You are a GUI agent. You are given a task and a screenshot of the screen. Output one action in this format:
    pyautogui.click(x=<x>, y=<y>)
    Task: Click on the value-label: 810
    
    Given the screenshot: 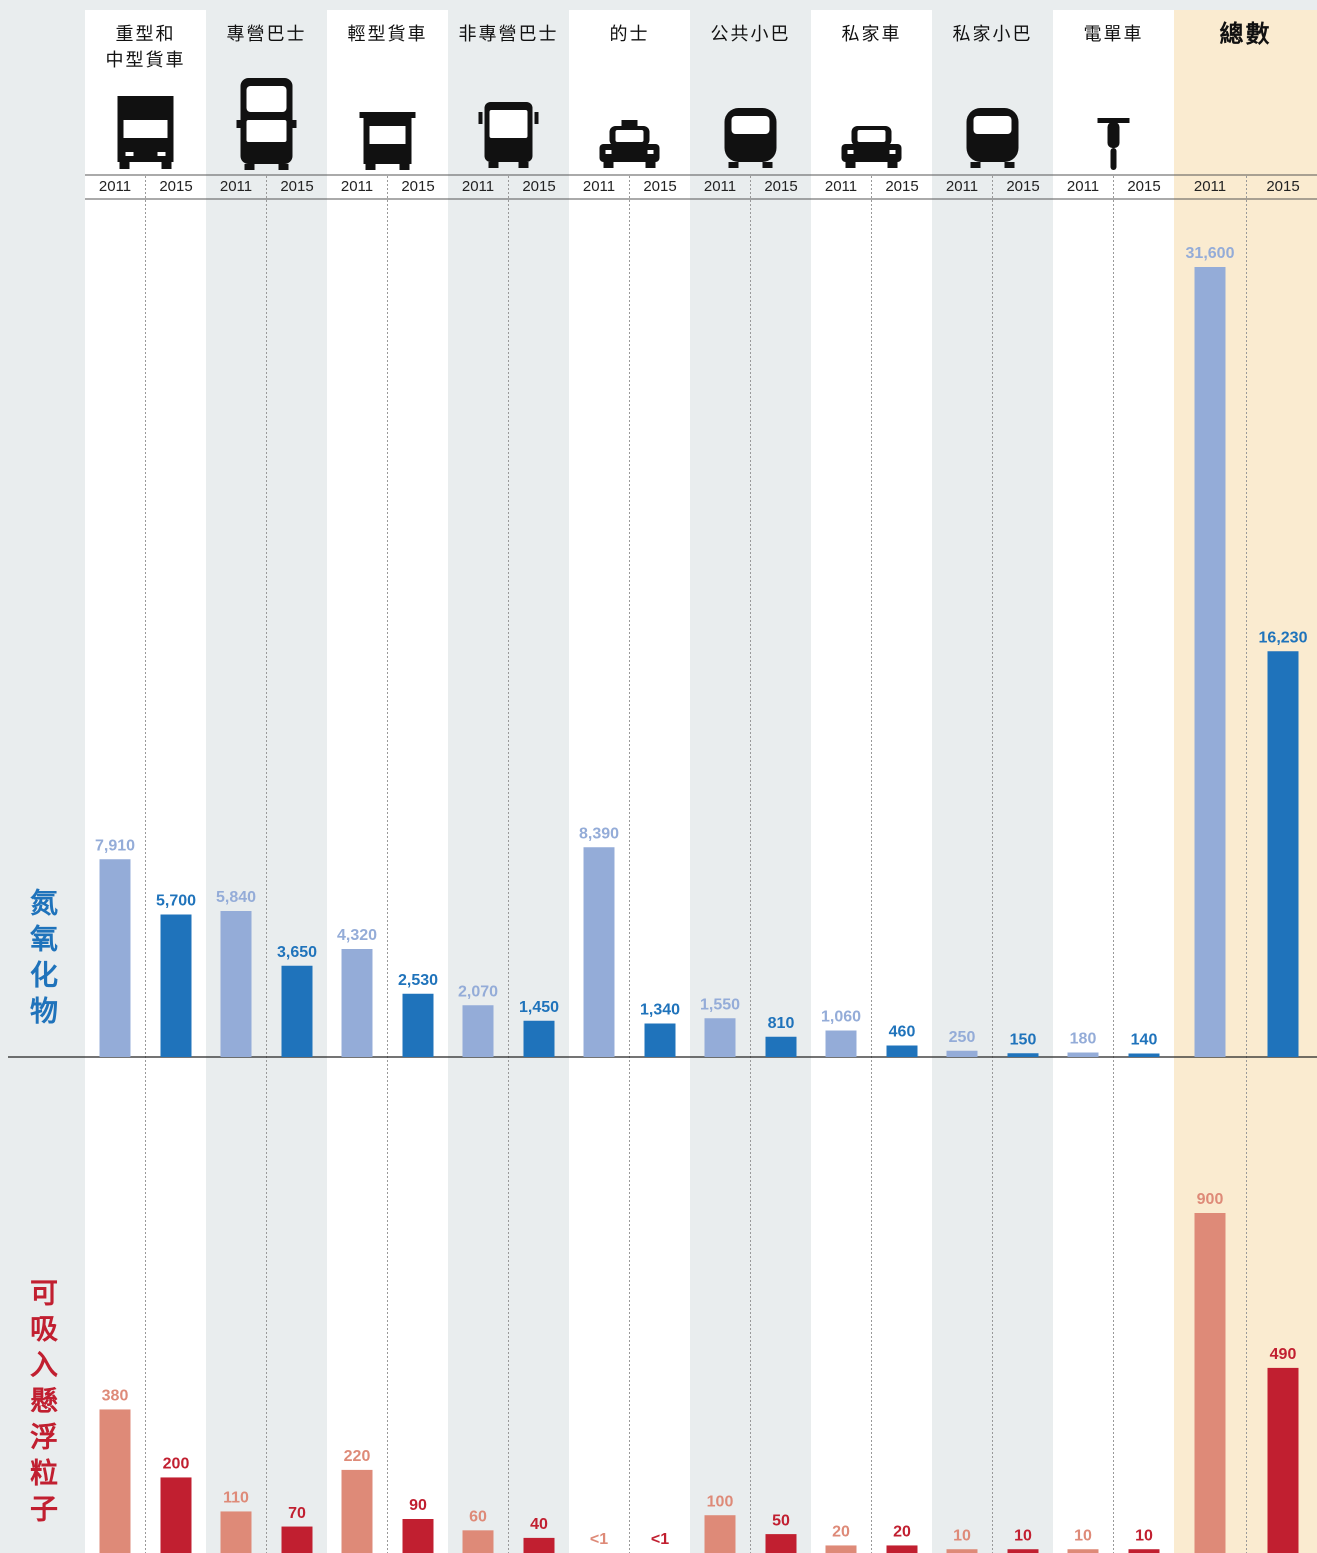 What is the action you would take?
    pyautogui.click(x=781, y=1023)
    